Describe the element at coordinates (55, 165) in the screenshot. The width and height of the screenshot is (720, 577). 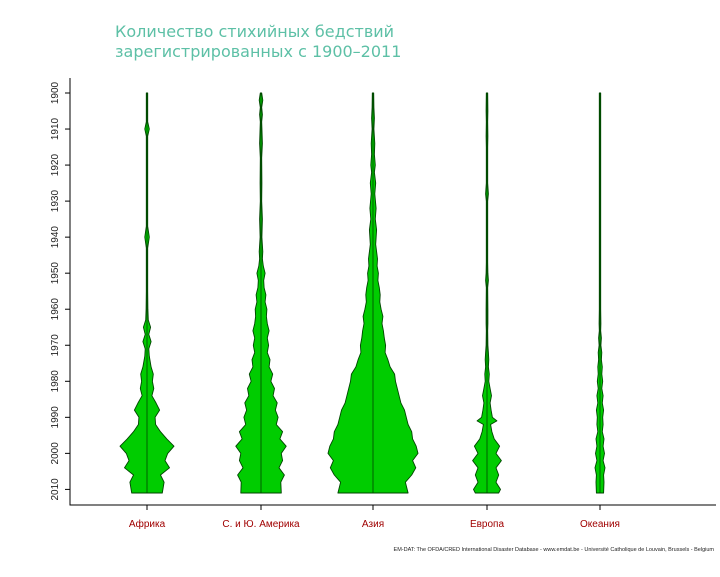
I see `y-tick-label-1920: 1920` at that location.